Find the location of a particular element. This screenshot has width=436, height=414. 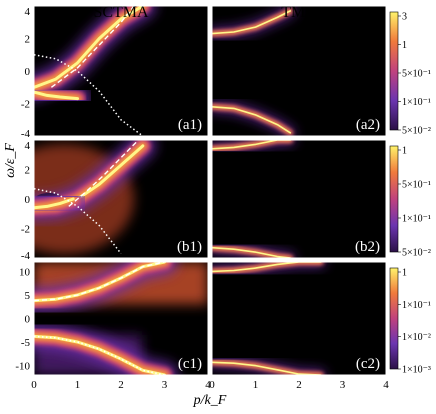

panel-a1 is located at coordinates (95, 71).